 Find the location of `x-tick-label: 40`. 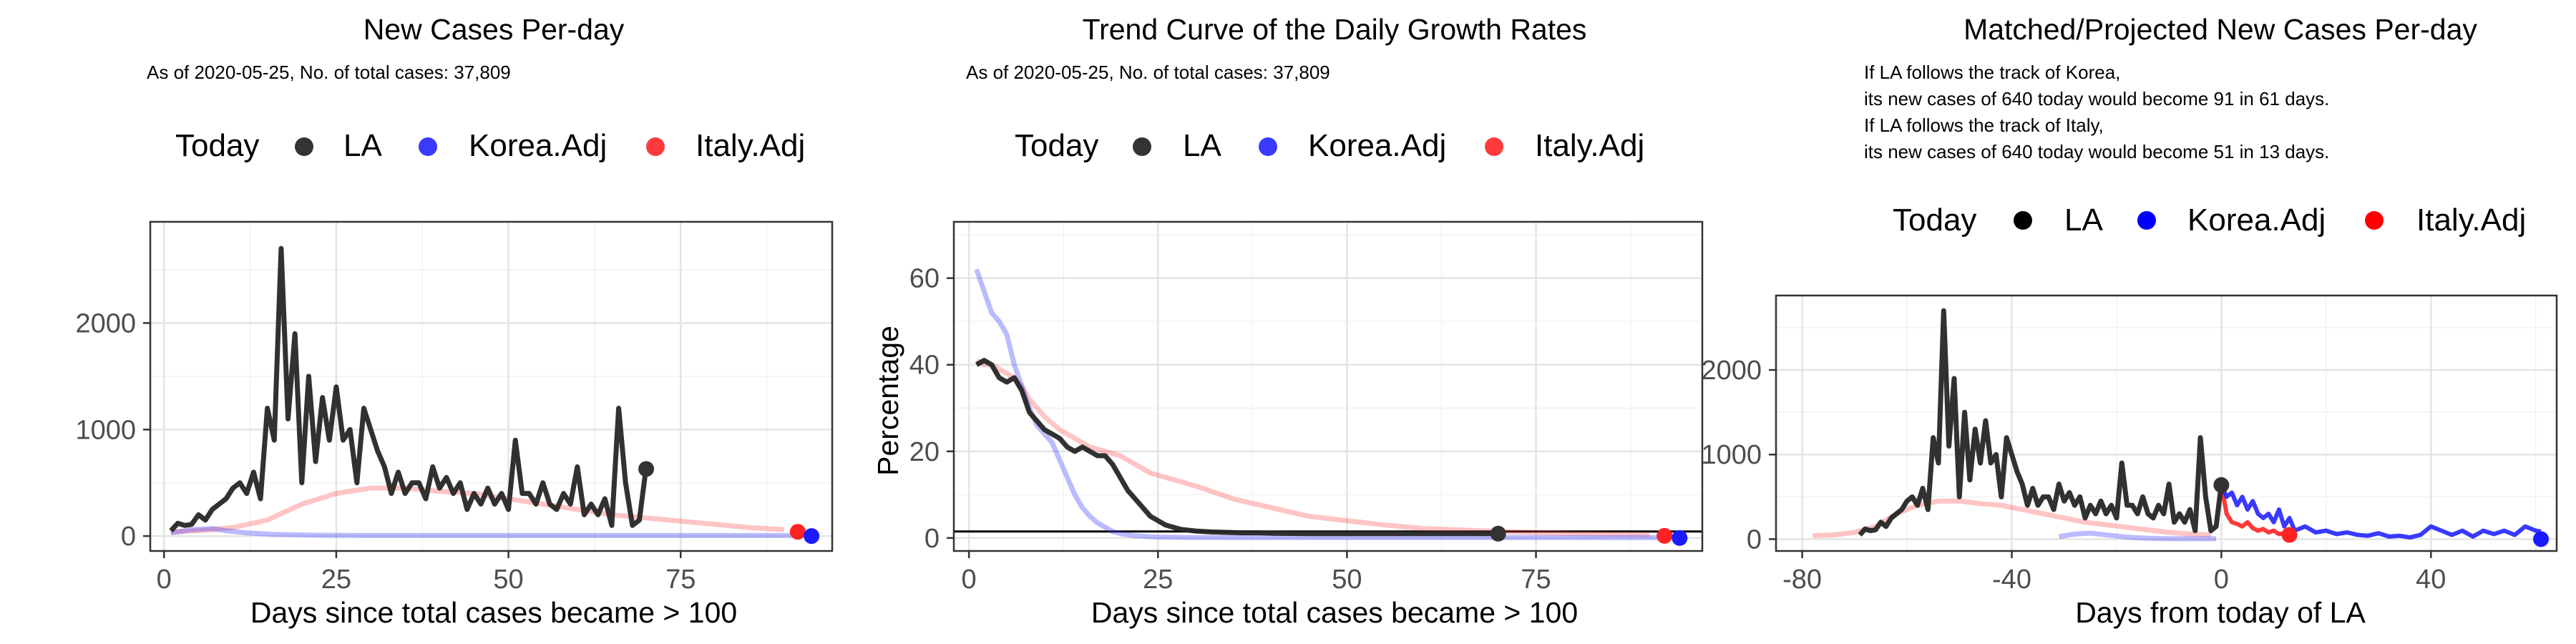

x-tick-label: 40 is located at coordinates (2431, 580).